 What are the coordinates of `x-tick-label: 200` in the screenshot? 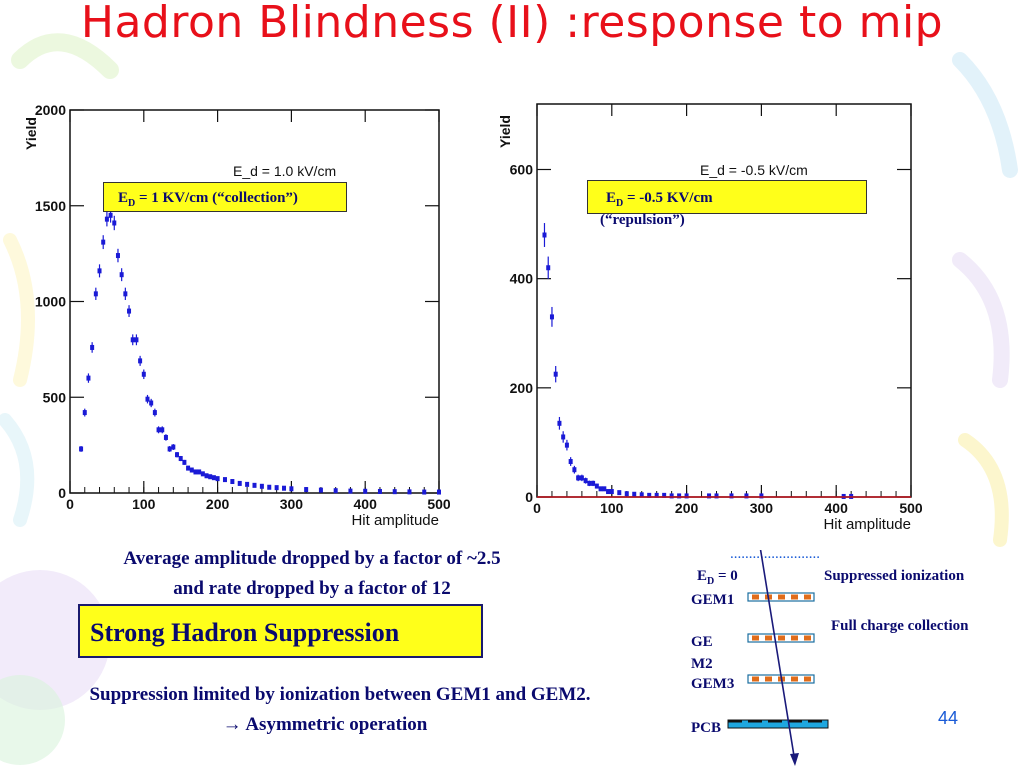 It's located at (687, 508).